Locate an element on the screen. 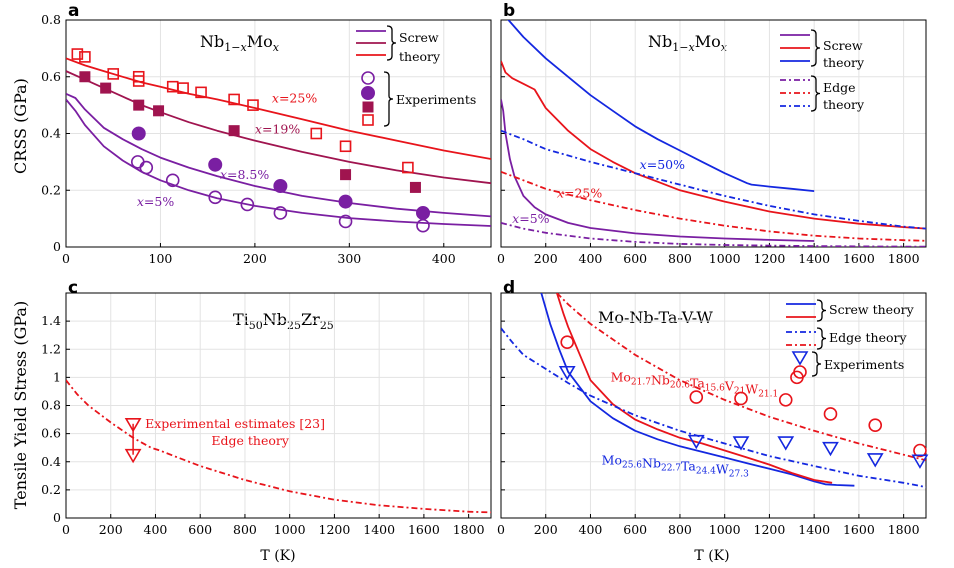  tick-label-y: 0 is located at coordinates (57, 246).